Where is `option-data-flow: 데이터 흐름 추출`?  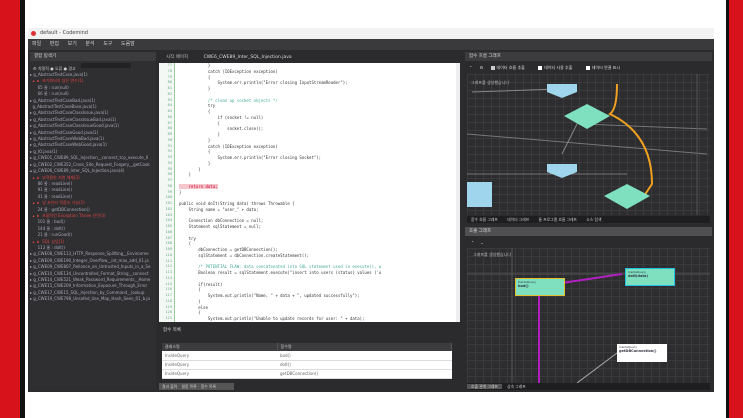
option-data-flow: 데이터 흐름 추출 is located at coordinates (510, 67).